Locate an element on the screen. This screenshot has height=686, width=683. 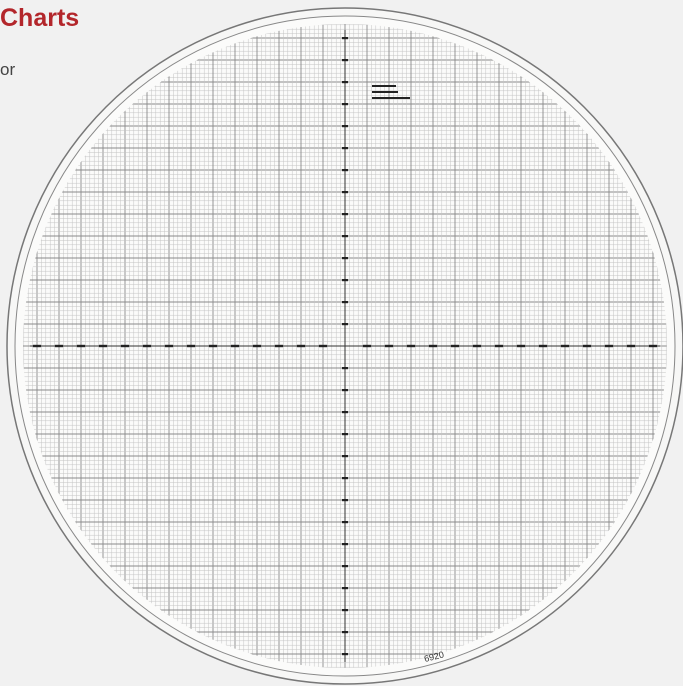
heading: Charts is located at coordinates (40, 18).